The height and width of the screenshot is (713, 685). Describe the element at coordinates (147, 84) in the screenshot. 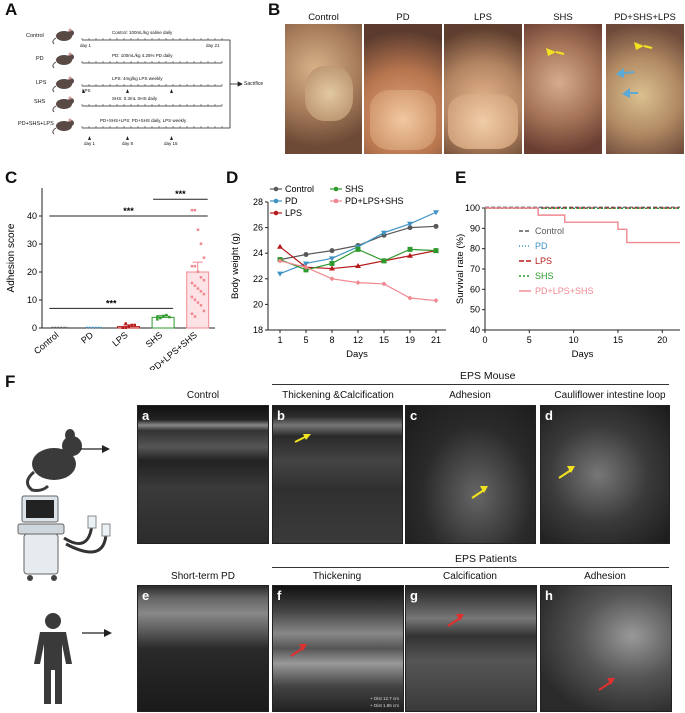

I see `timeline-diagram` at that location.